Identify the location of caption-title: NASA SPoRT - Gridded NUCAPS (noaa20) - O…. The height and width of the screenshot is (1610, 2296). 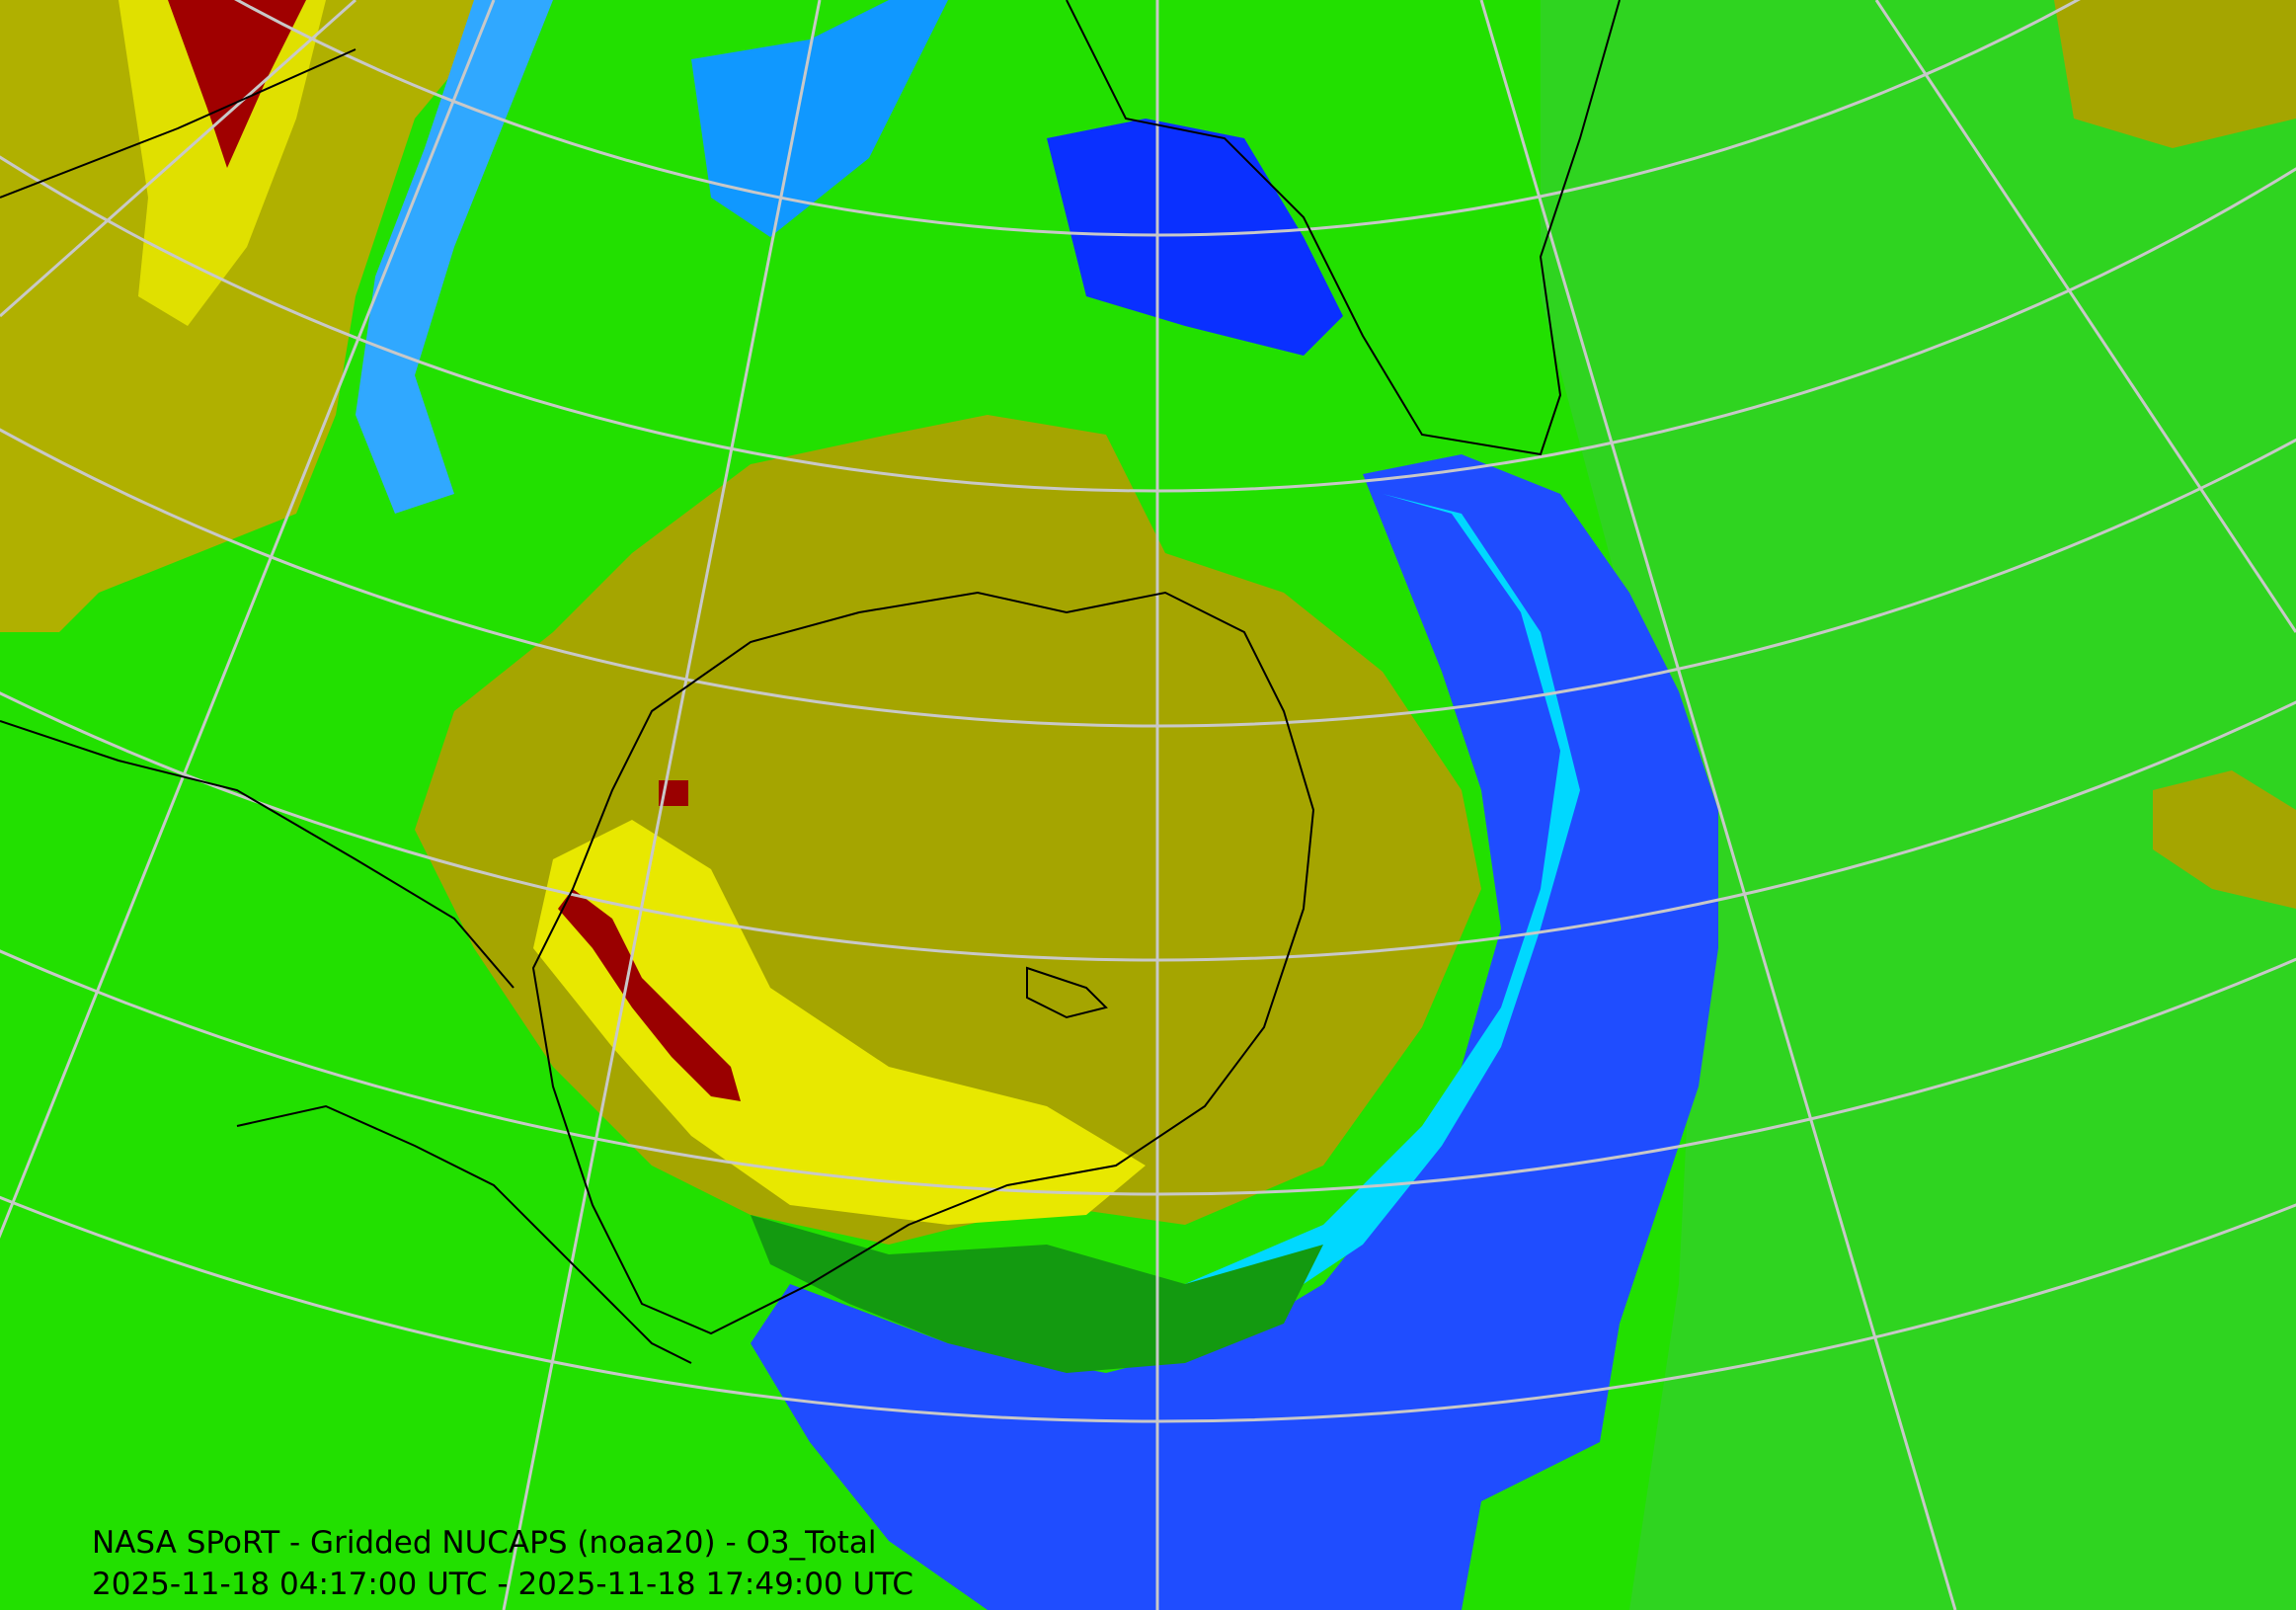
(485, 1543).